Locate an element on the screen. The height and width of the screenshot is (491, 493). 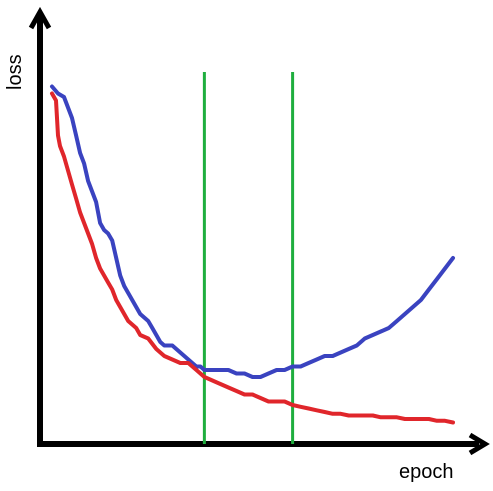
y-axis-label: loss is located at coordinates (15, 72).